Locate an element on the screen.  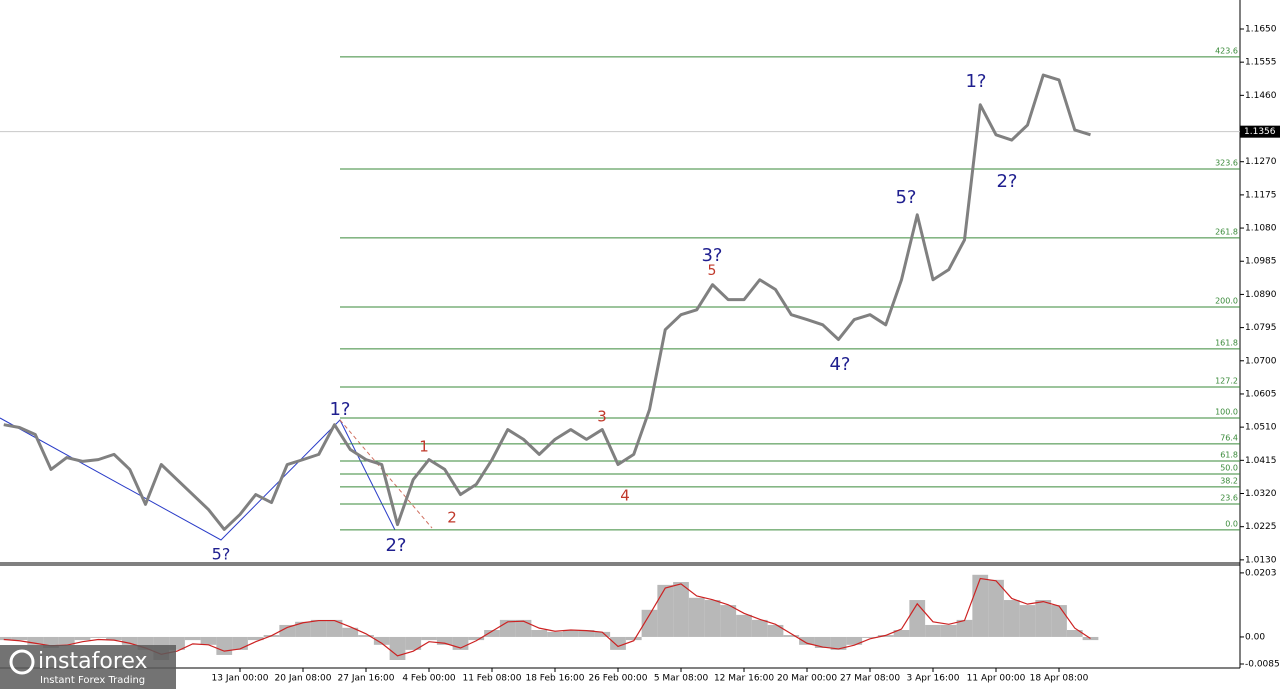
fib-label: 161.8 is located at coordinates (1226, 342).